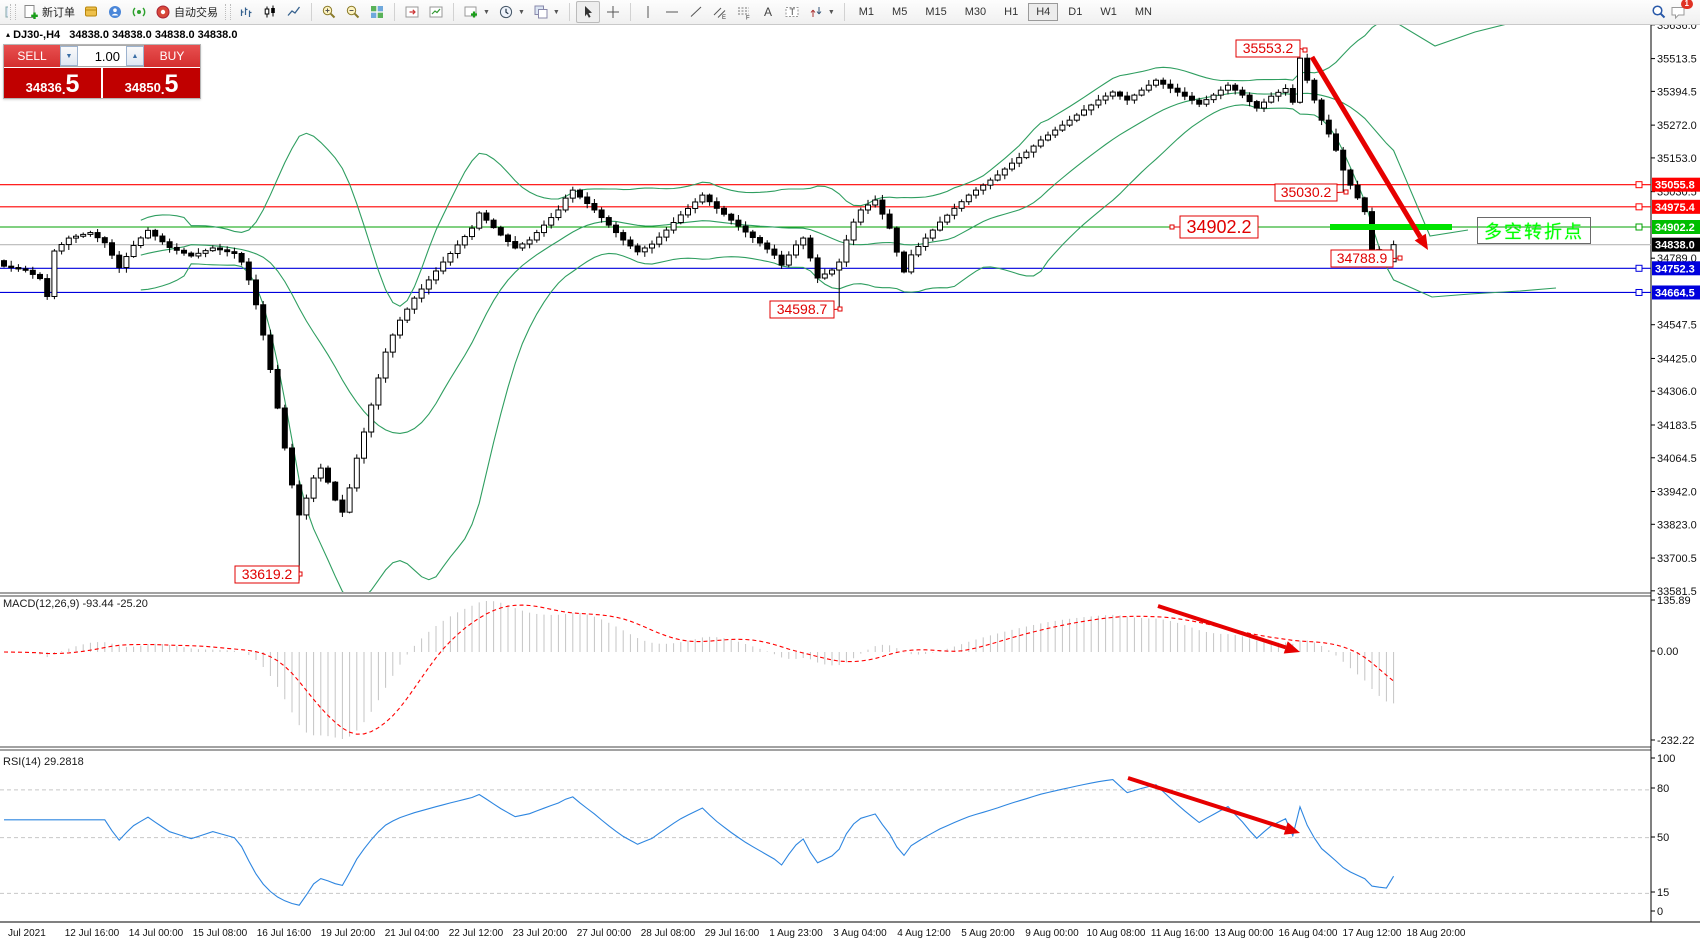  I want to click on date-tick-label: 23 Jul 20:00, so click(540, 933).